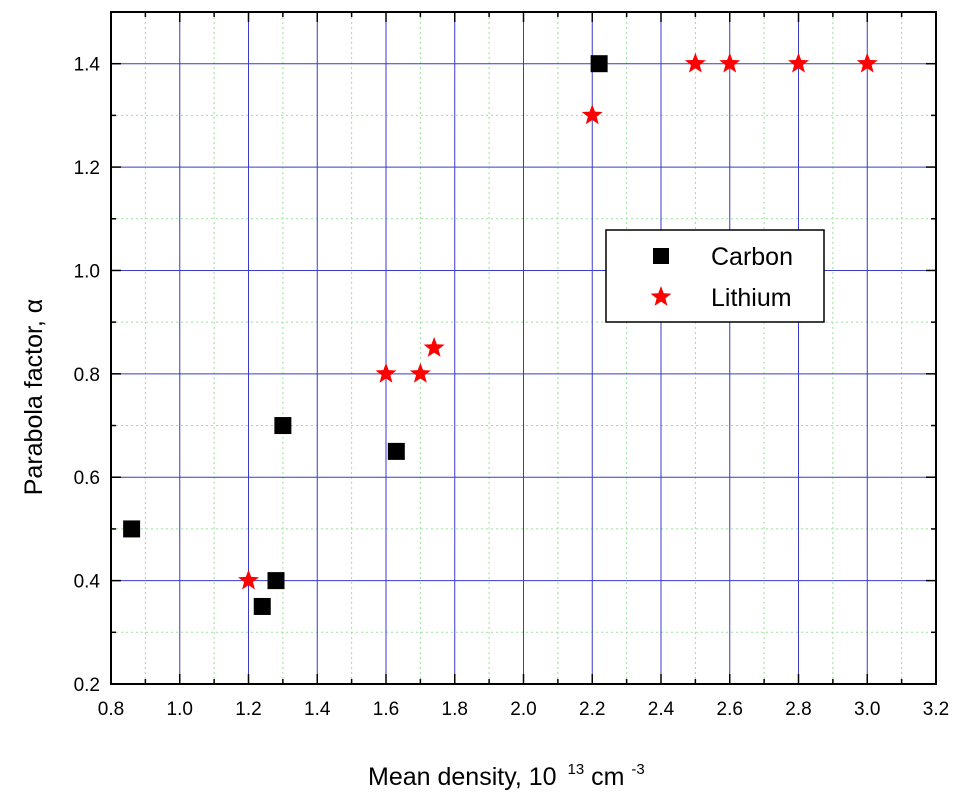 The image size is (958, 792). Describe the element at coordinates (730, 709) in the screenshot. I see `x-tick-label: 2.6` at that location.